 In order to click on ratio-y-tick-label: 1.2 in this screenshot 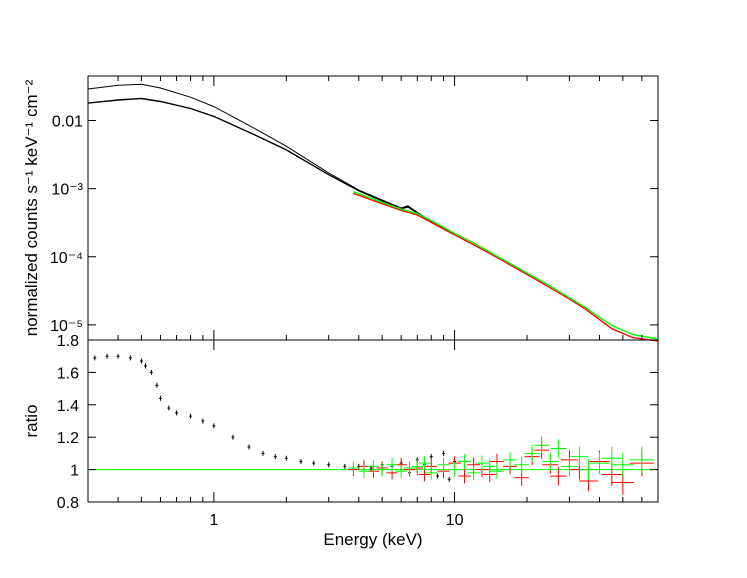, I will do `click(68, 438)`.